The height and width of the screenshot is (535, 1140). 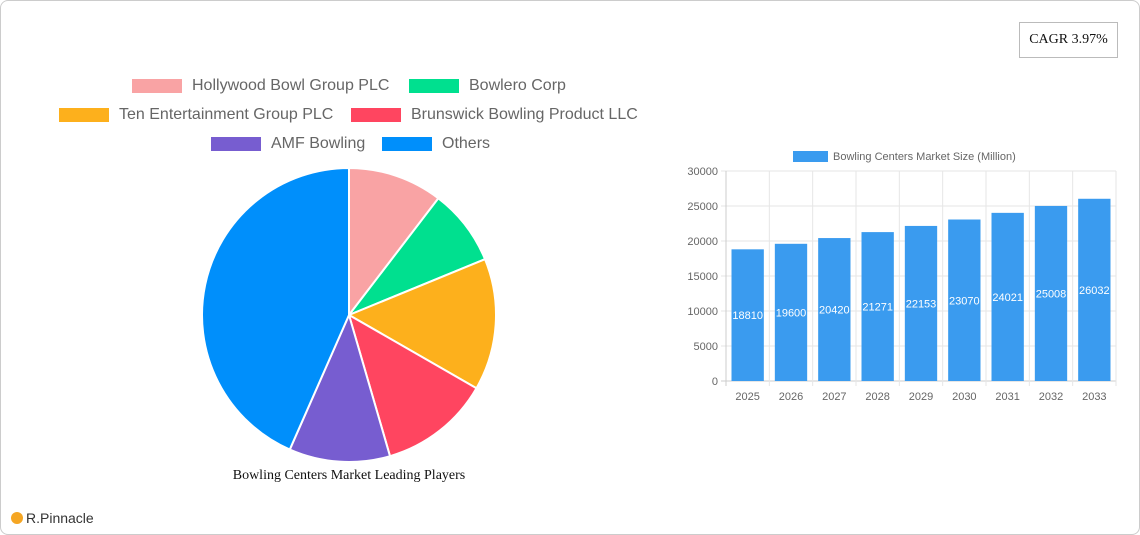 What do you see at coordinates (747, 397) in the screenshot?
I see `x-tick-label: 2025` at bounding box center [747, 397].